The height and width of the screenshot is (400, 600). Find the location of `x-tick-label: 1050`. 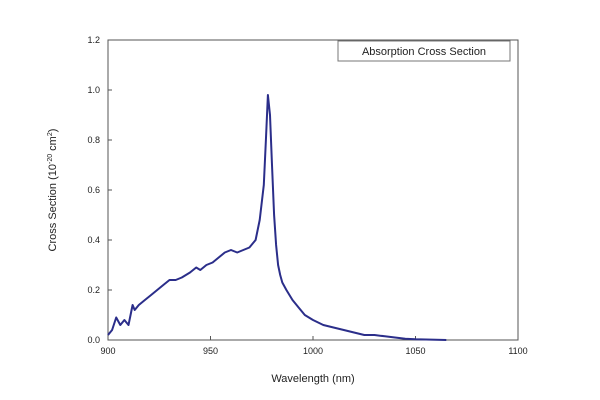

x-tick-label: 1050 is located at coordinates (415, 351).